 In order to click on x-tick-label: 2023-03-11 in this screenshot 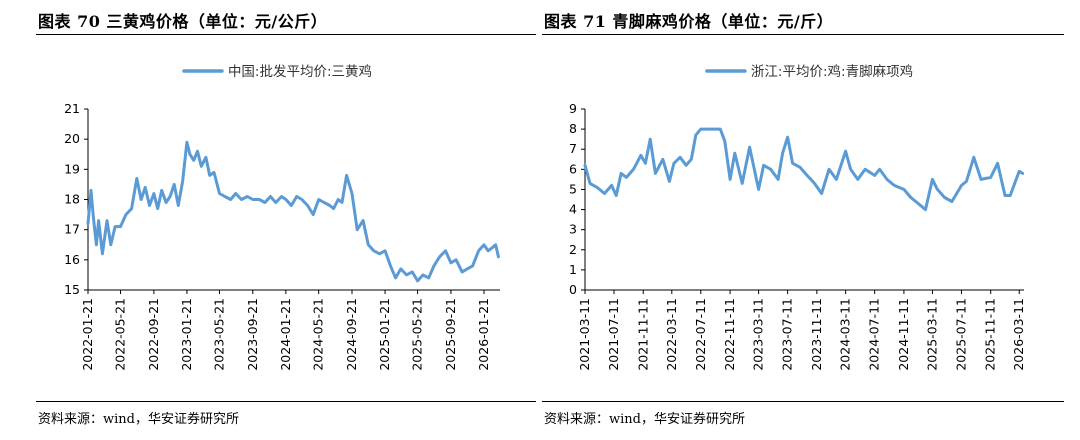, I will do `click(758, 334)`.